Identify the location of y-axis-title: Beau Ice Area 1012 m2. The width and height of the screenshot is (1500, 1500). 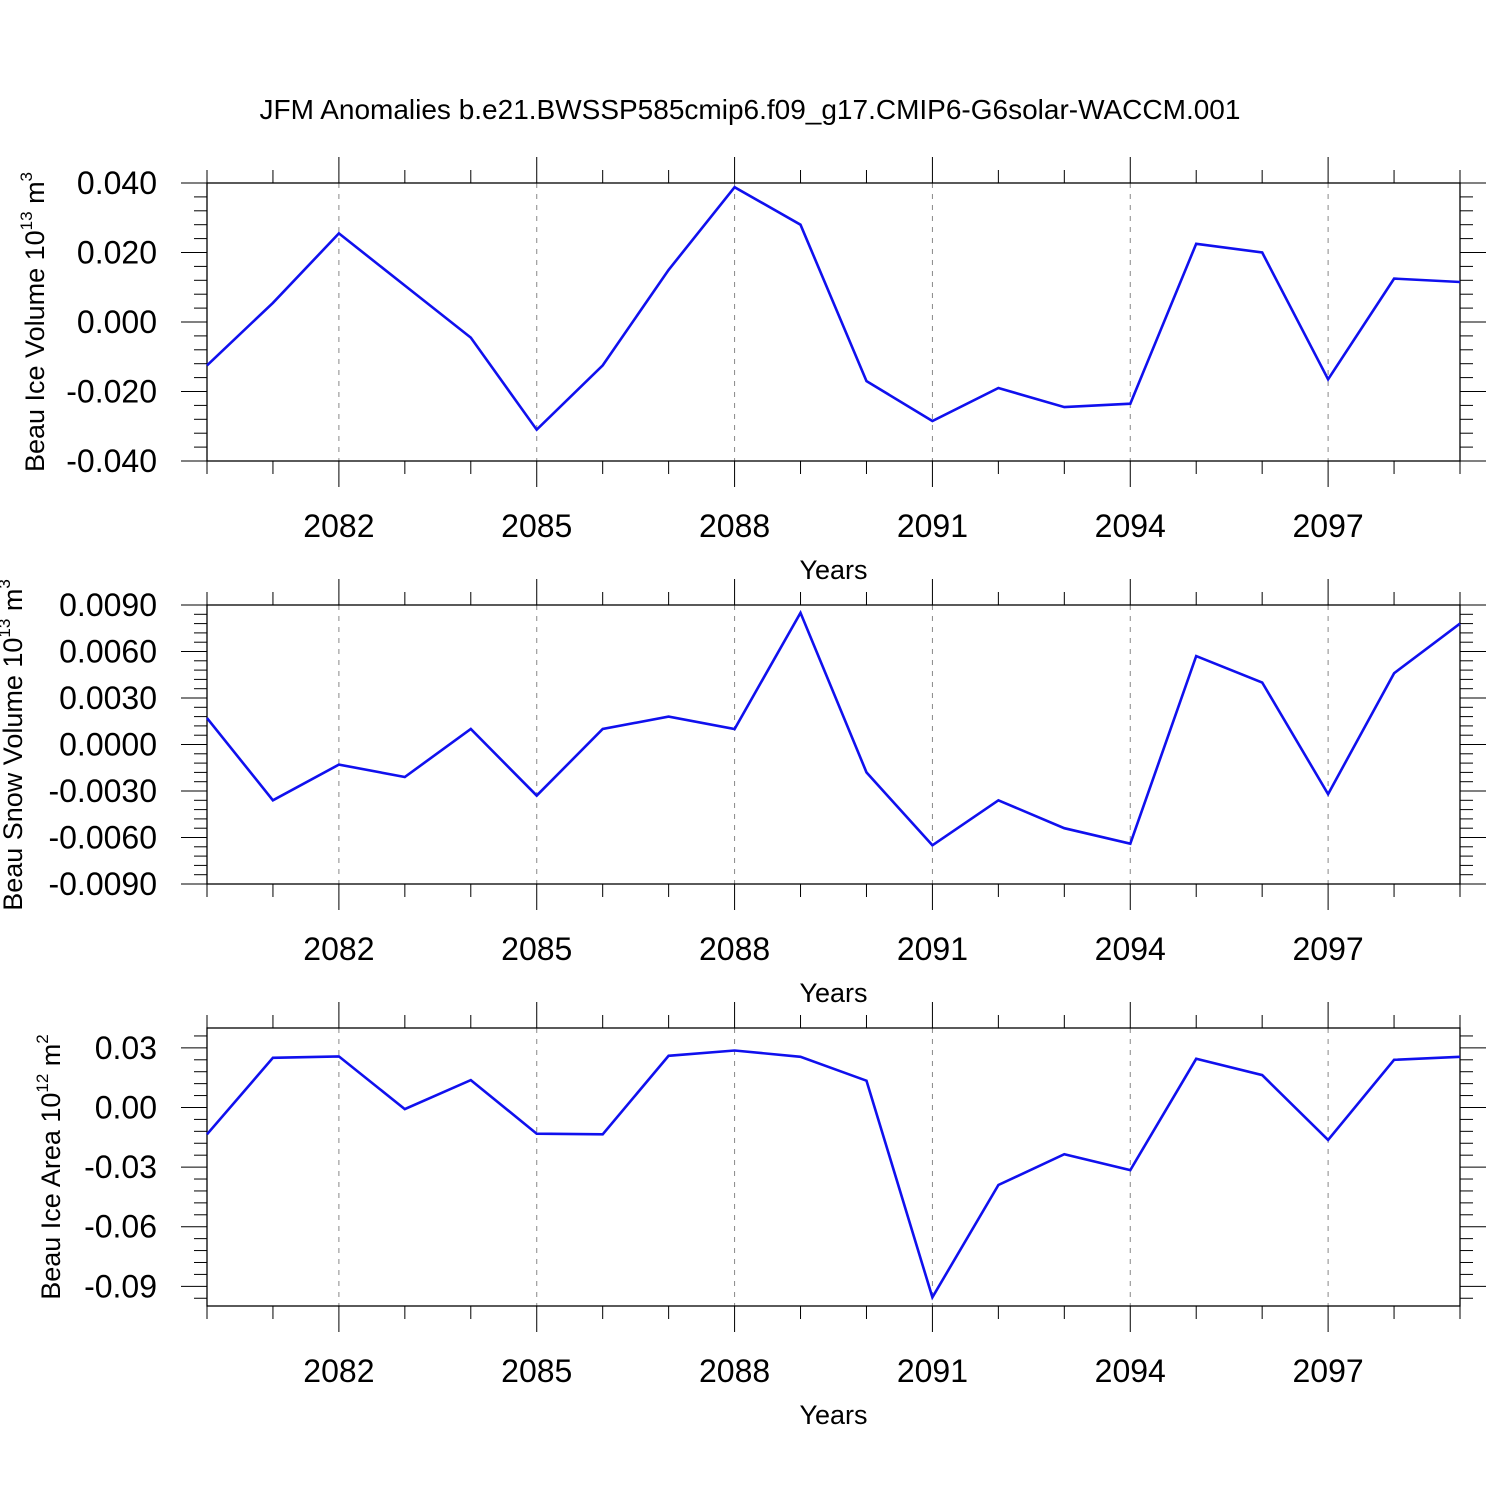
(49, 1167).